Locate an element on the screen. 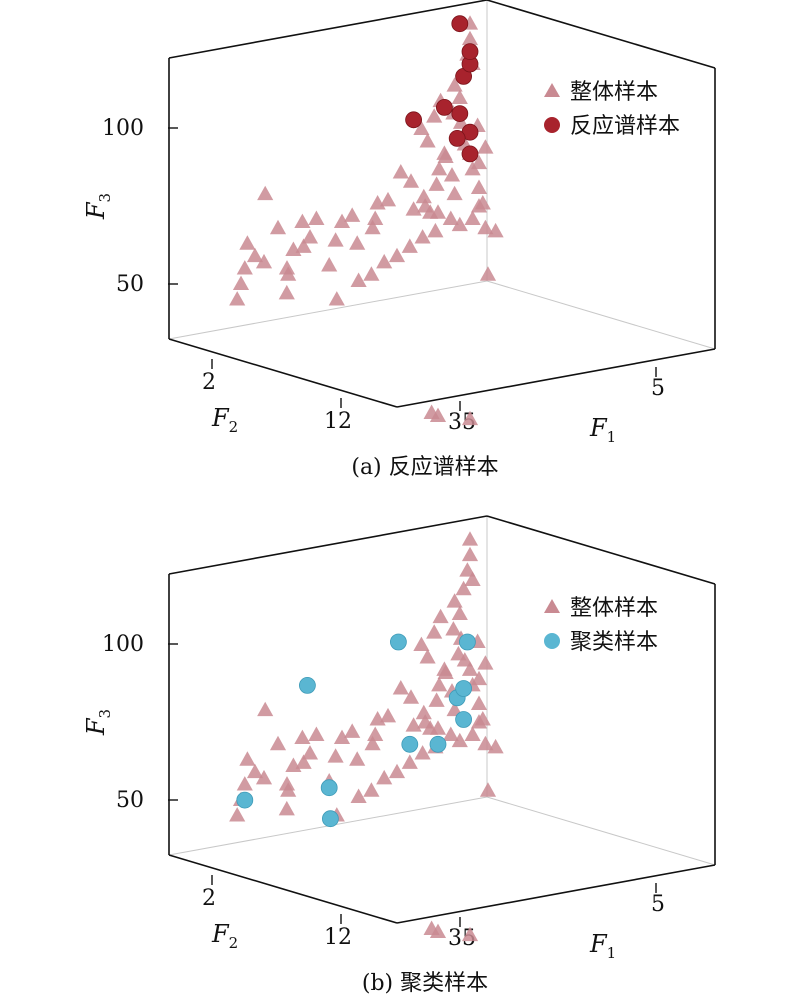  legend-label: 反应谱样本 is located at coordinates (625, 126).